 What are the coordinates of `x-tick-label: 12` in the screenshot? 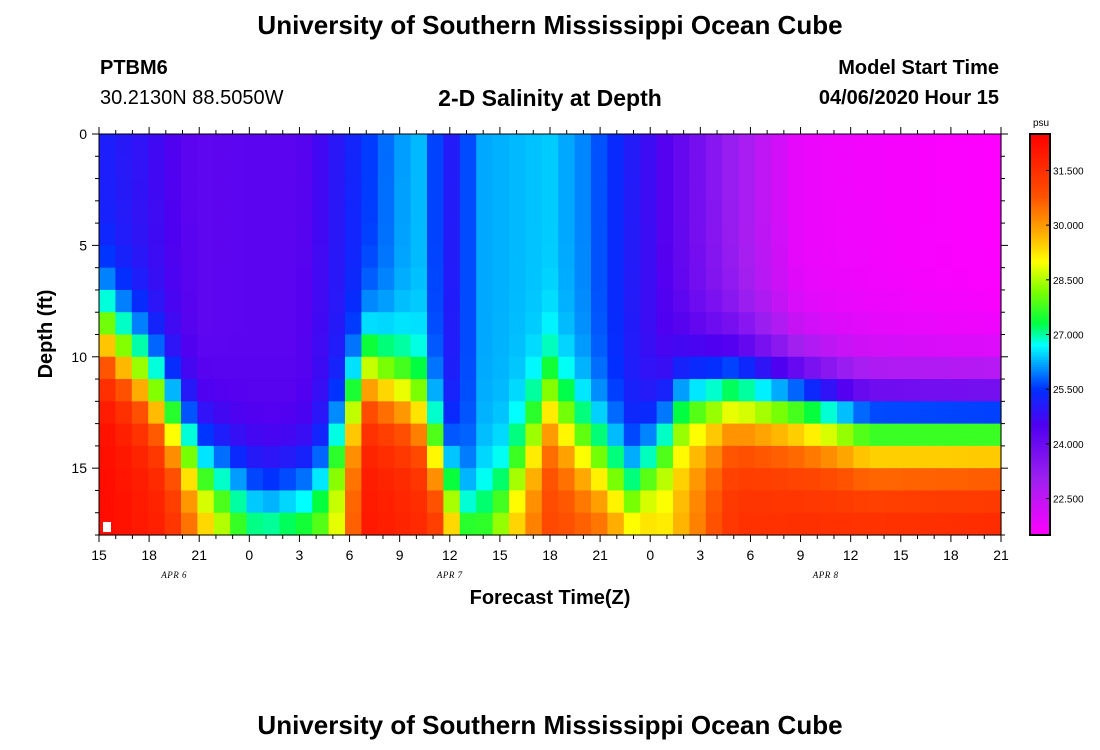 It's located at (450, 555).